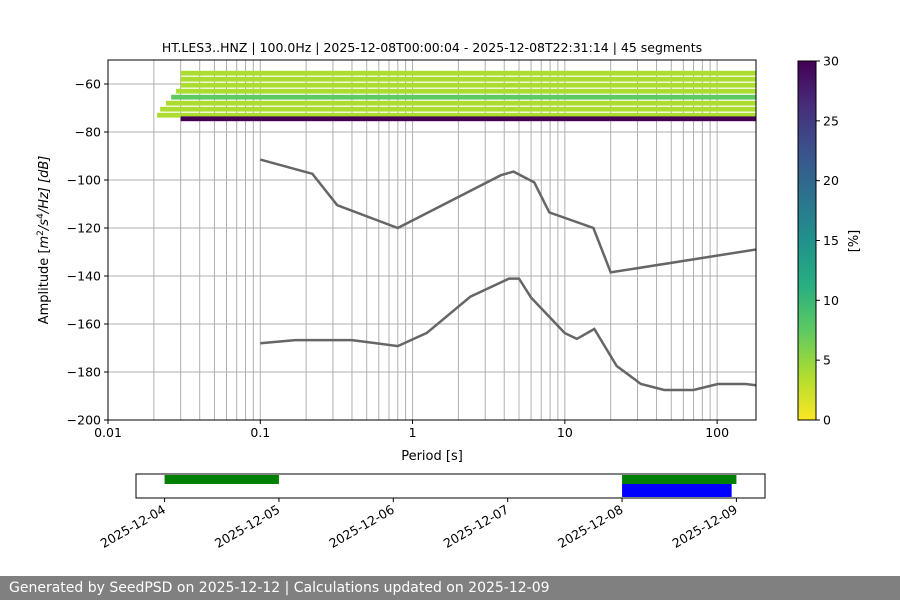  Describe the element at coordinates (717, 432) in the screenshot. I see `x-tick-label: 100` at that location.